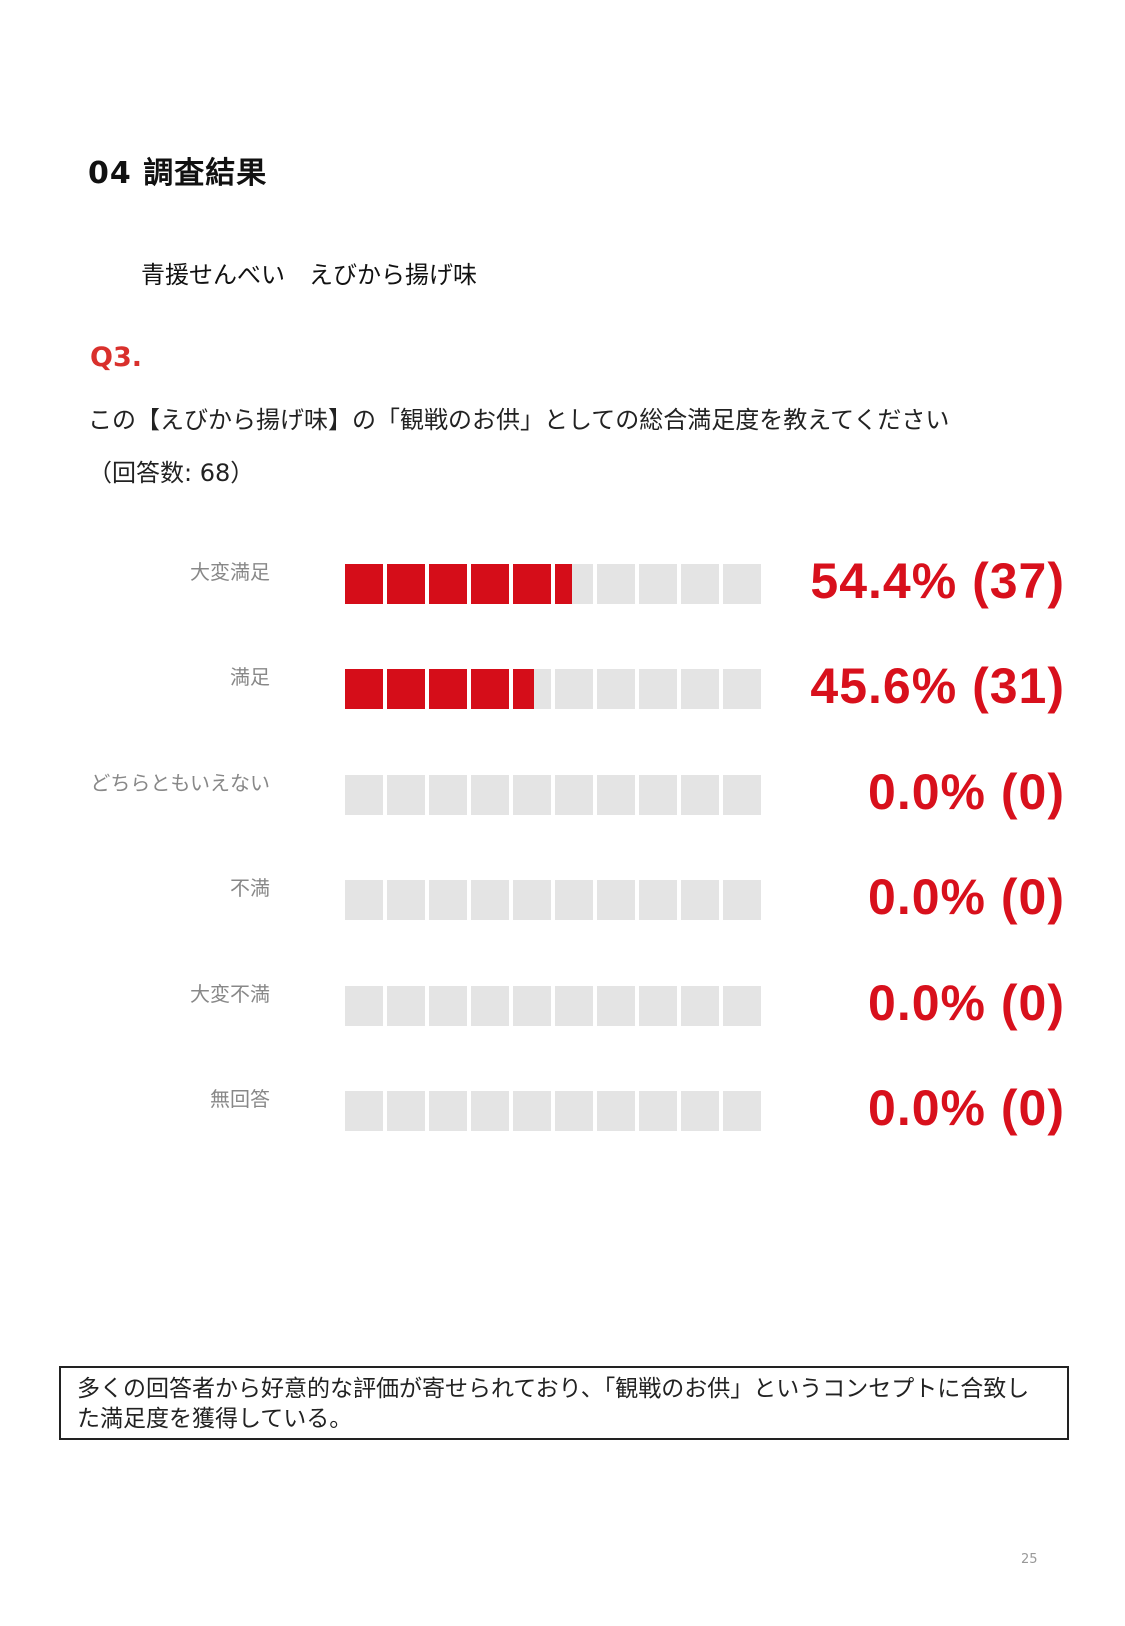 This screenshot has width=1125, height=1626. Describe the element at coordinates (250, 888) in the screenshot. I see `category-label: 不満` at that location.